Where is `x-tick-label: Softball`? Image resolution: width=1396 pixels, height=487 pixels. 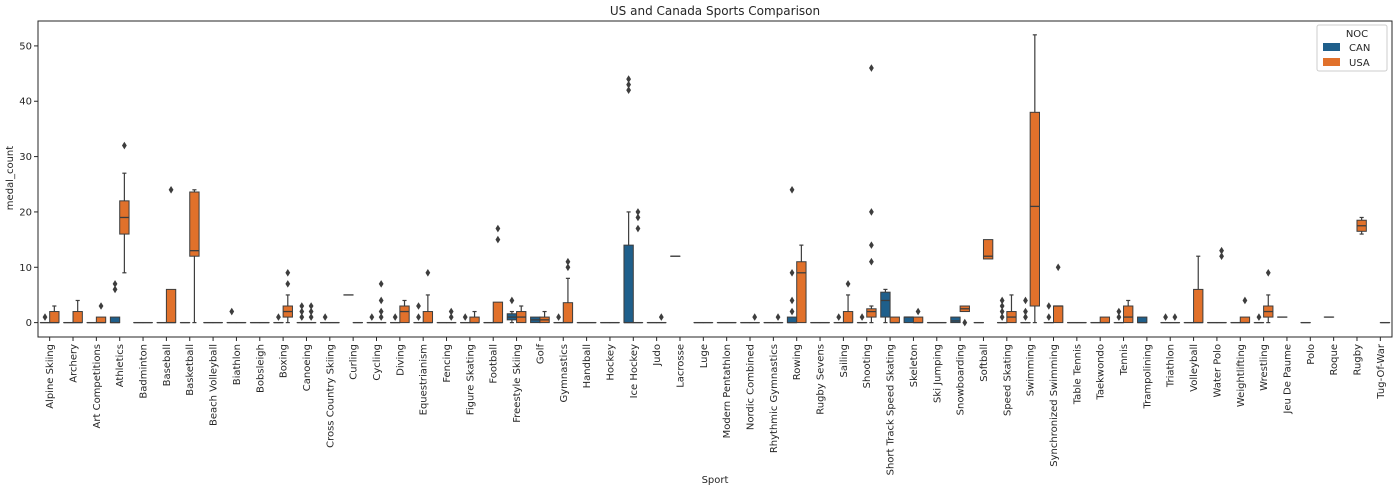
x-tick-label: Softball is located at coordinates (984, 363).